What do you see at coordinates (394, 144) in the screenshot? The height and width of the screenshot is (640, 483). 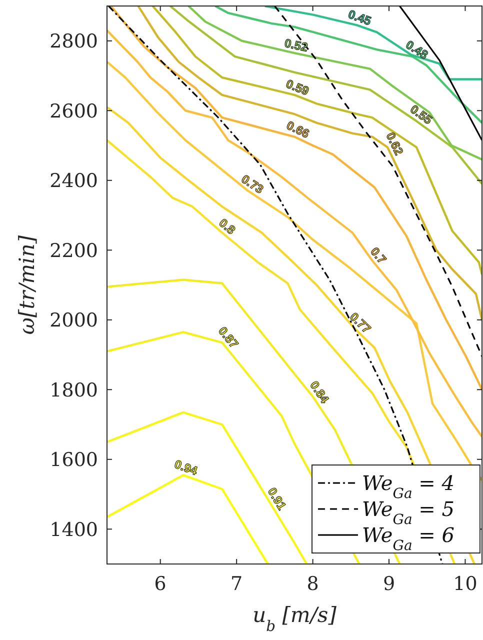 I see `text: 0.62` at bounding box center [394, 144].